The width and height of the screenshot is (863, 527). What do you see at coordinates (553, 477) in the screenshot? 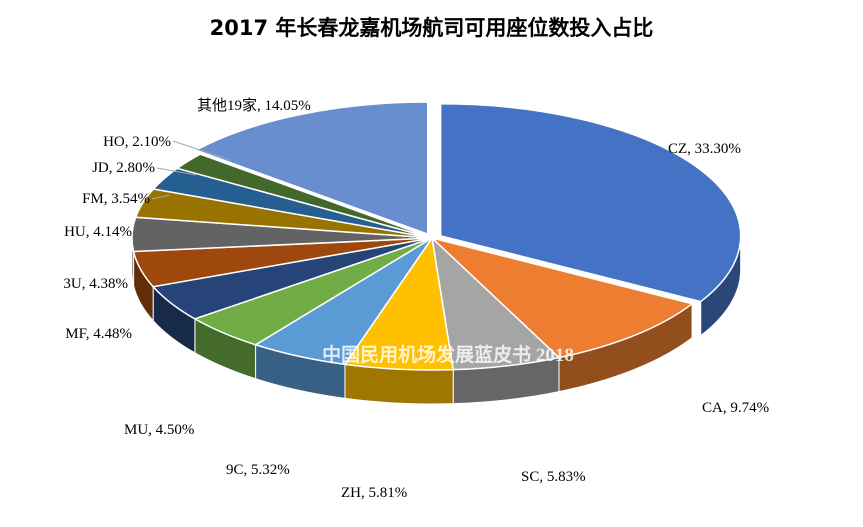
I see `slice-label-2: SC, 5.83%` at bounding box center [553, 477].